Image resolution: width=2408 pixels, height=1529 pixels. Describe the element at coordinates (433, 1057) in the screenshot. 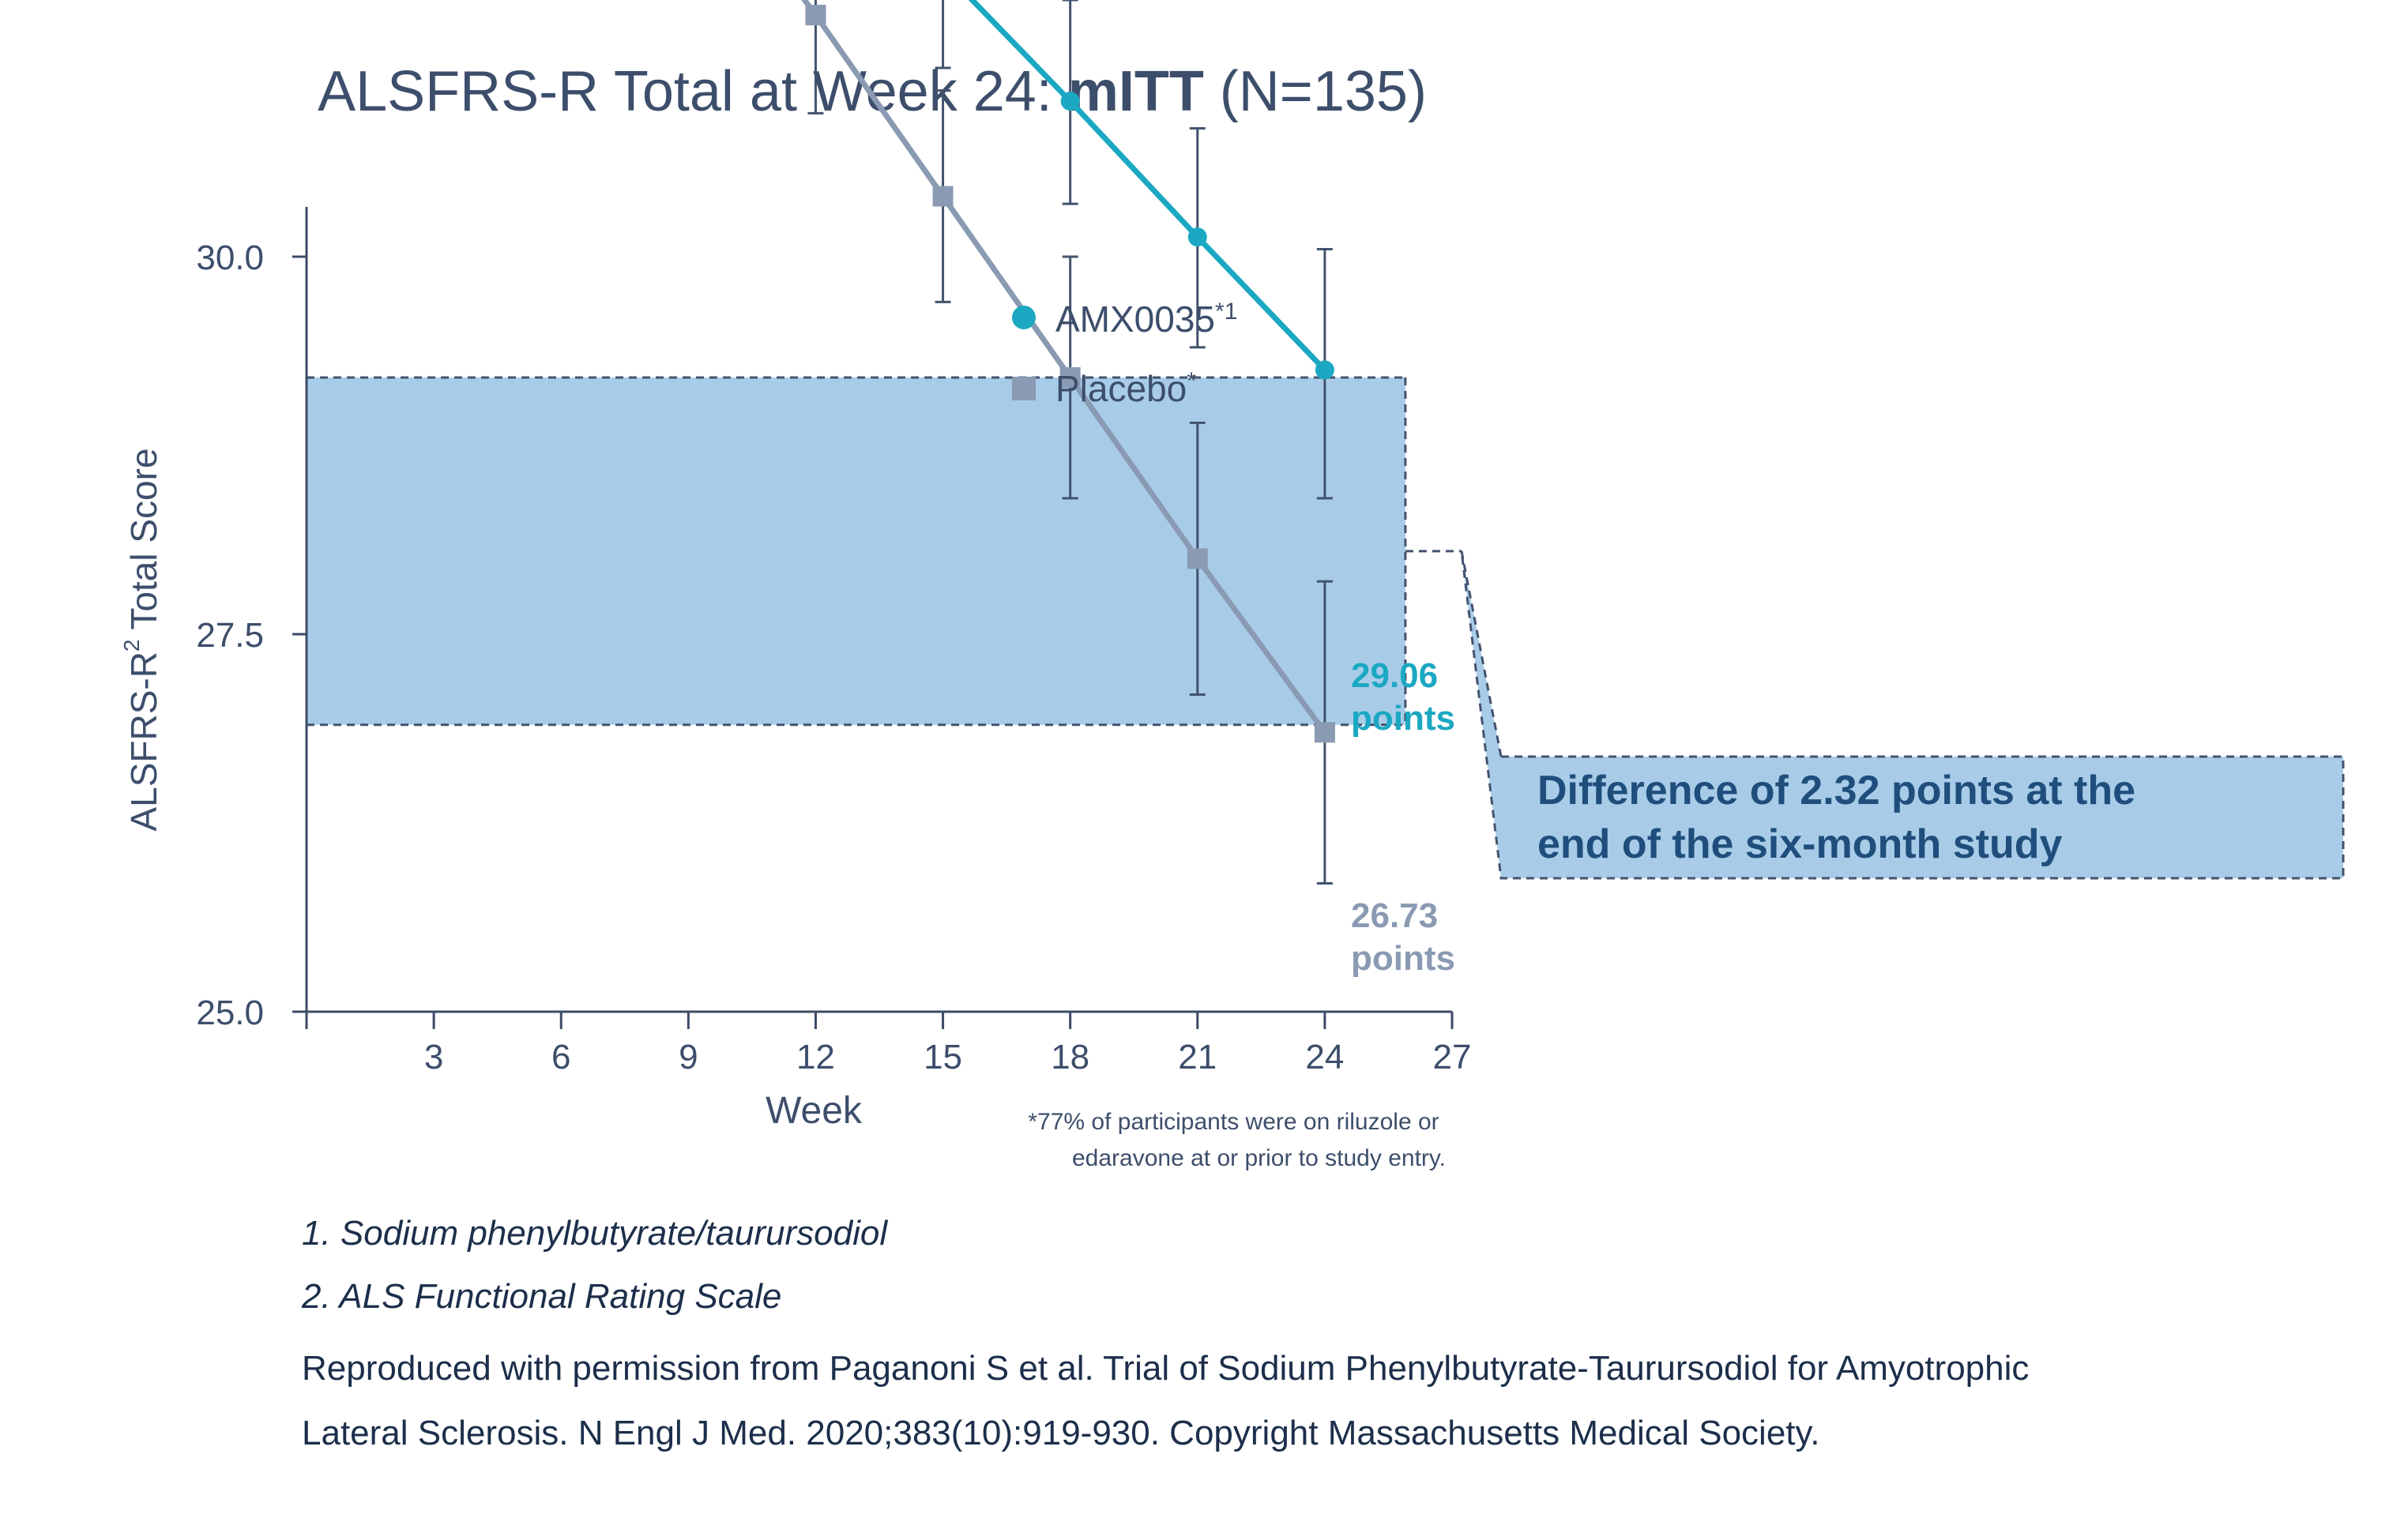

I see `x-tick-label-3: 3` at that location.